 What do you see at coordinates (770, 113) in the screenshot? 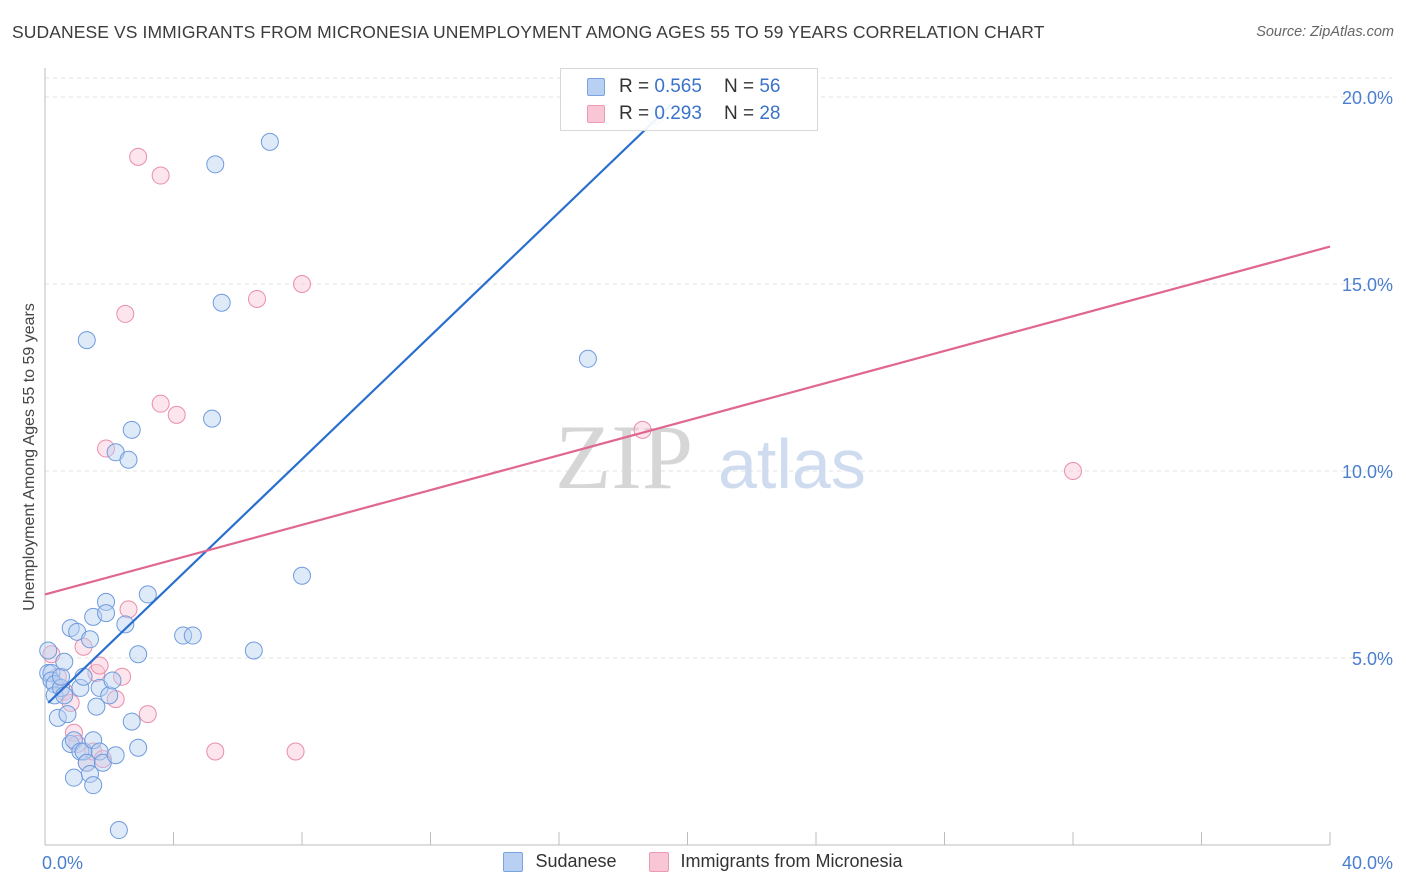
I see `micronesia-n-value: 28` at bounding box center [770, 113].